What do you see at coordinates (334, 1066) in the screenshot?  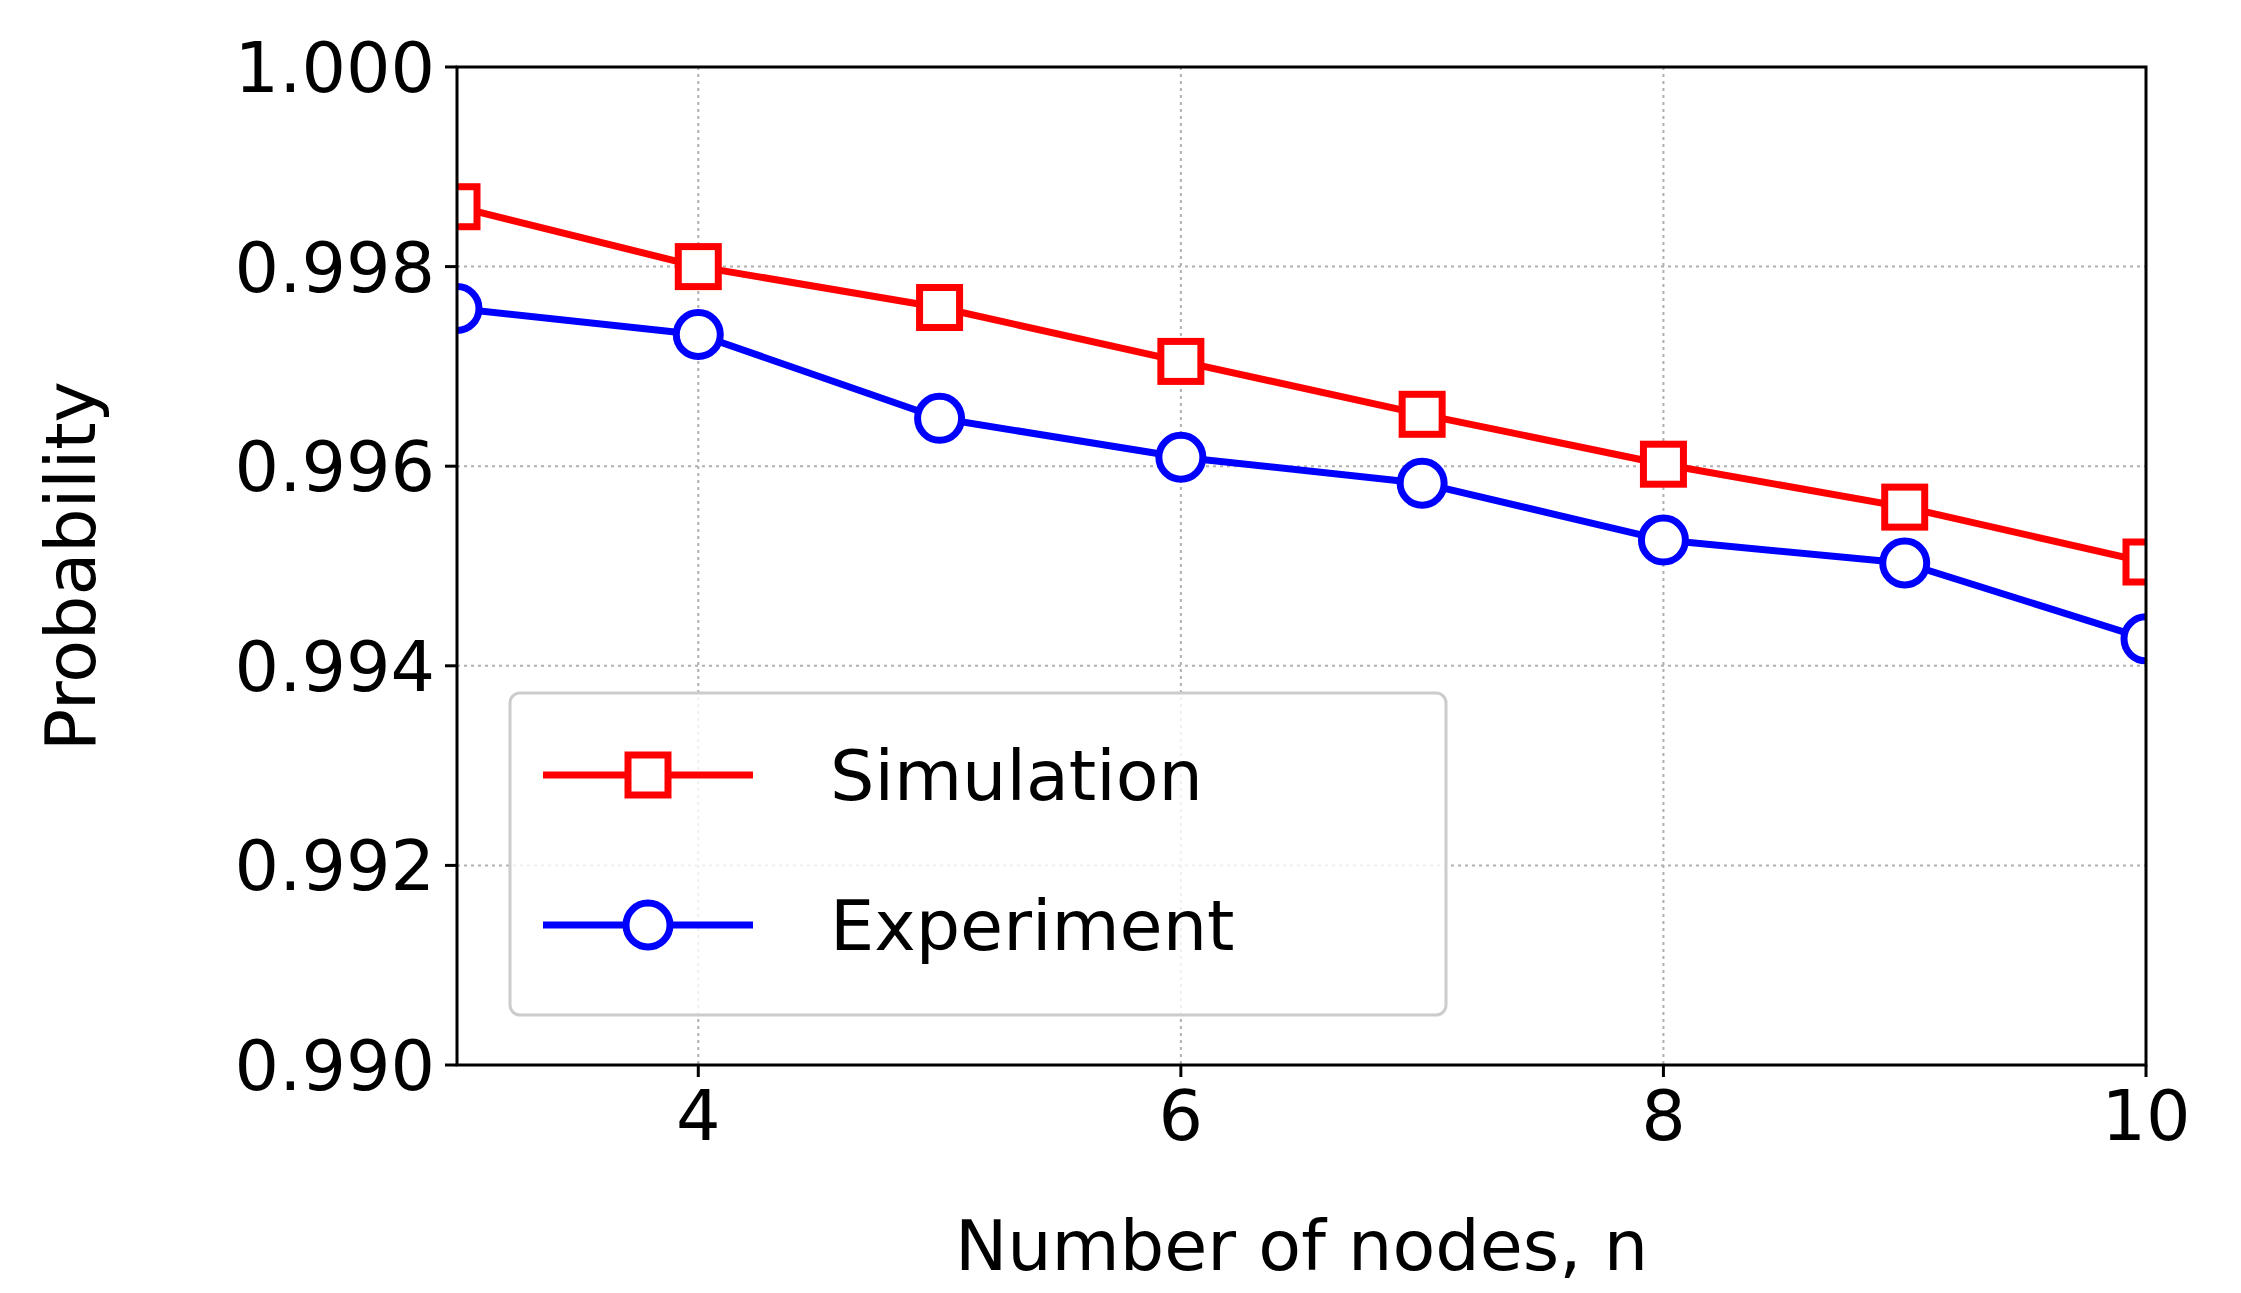 I see `y-tick-label: 0.990` at bounding box center [334, 1066].